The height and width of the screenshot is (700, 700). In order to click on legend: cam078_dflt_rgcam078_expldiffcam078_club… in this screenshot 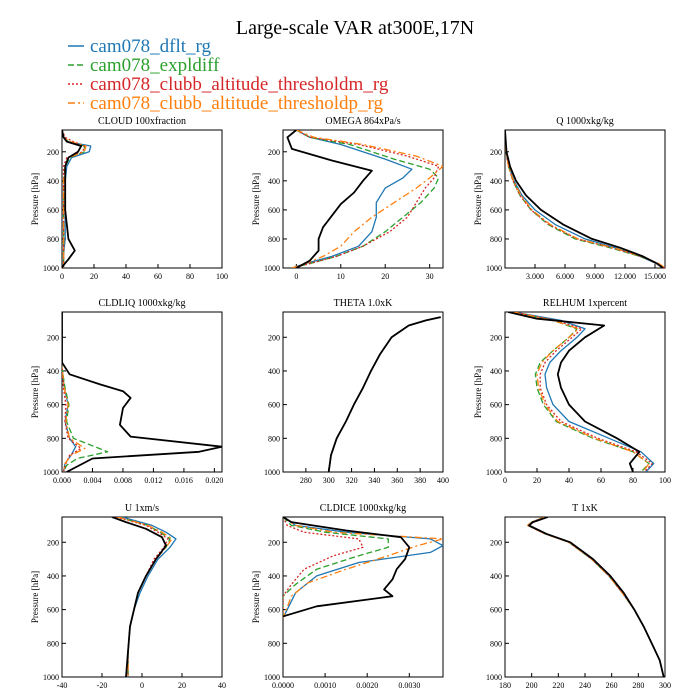, I will do `click(228, 75)`.